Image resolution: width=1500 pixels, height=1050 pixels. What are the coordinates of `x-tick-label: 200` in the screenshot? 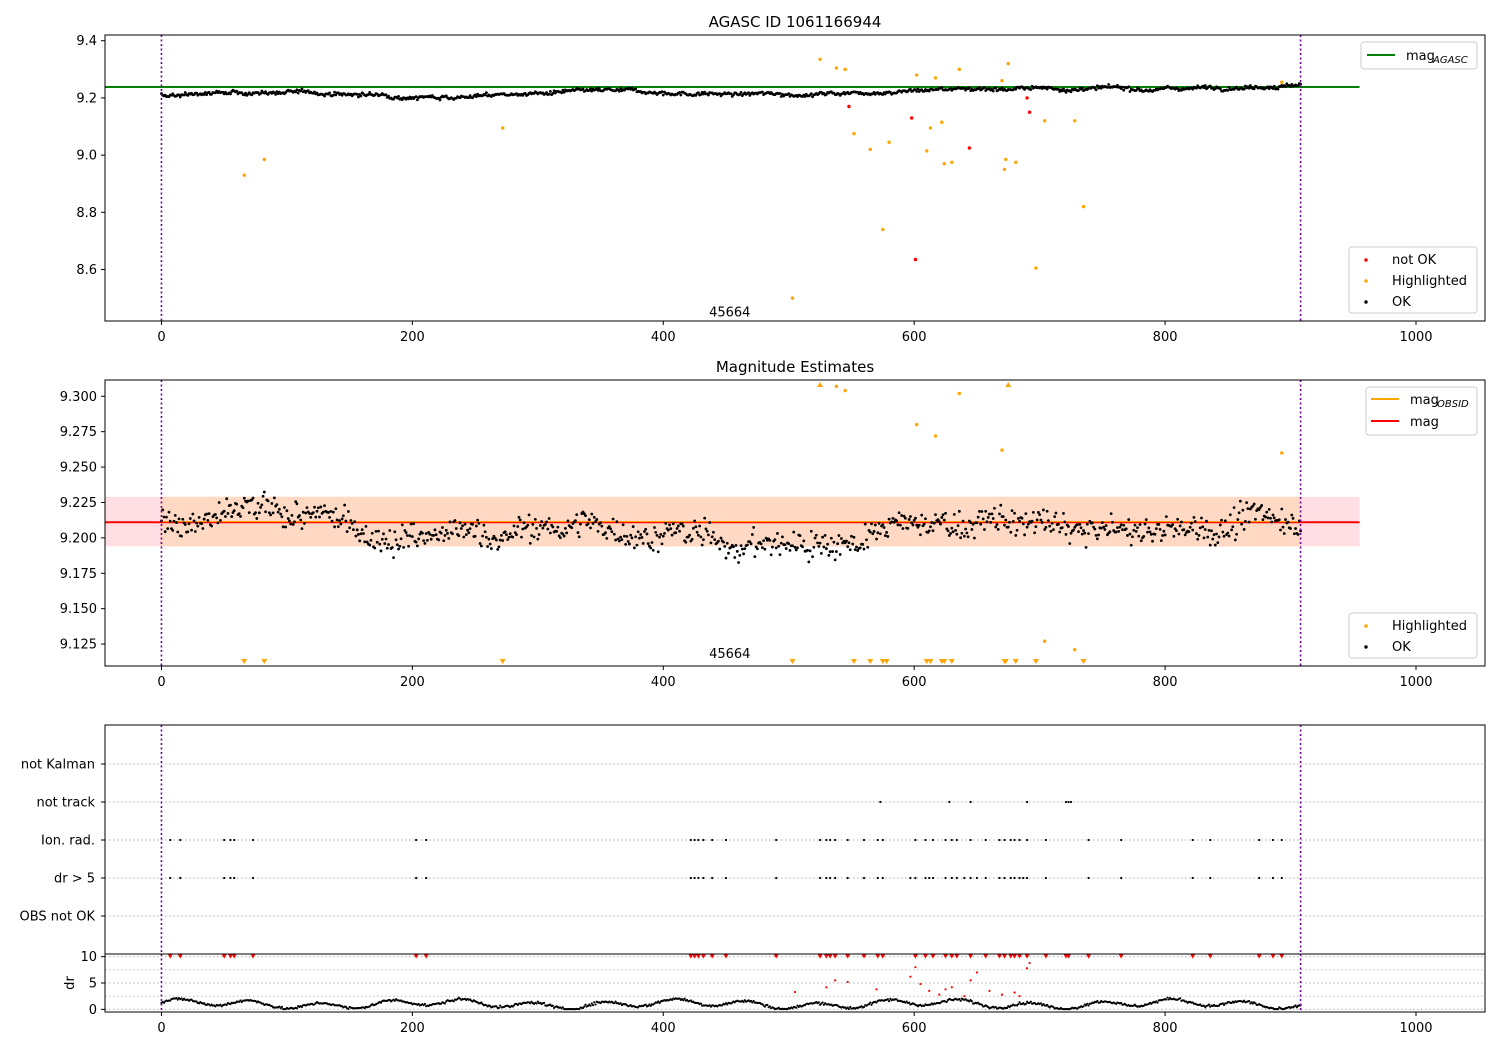 It's located at (412, 337).